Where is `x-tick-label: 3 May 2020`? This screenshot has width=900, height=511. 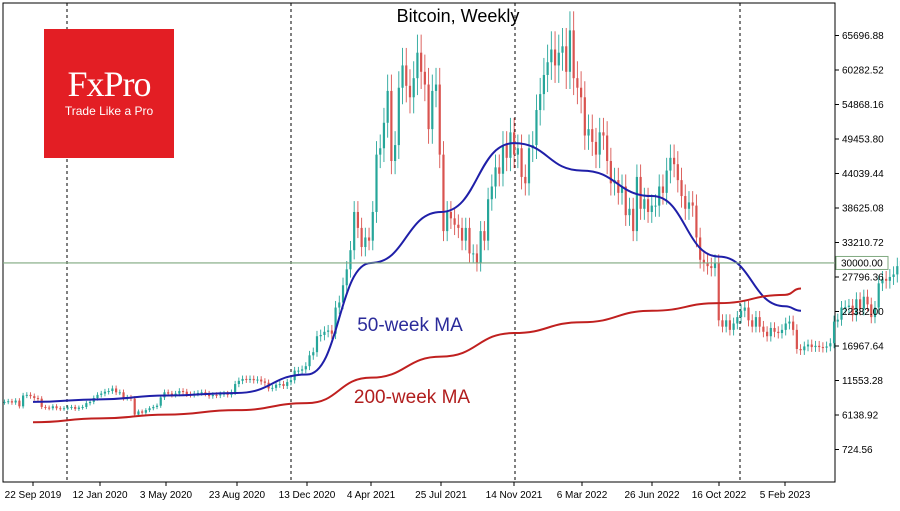 x-tick-label: 3 May 2020 is located at coordinates (166, 495).